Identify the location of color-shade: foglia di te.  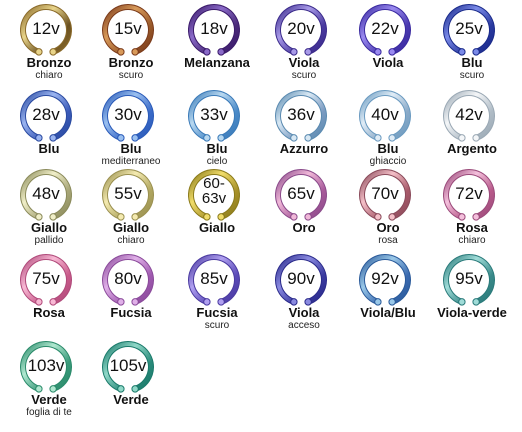
(49, 412).